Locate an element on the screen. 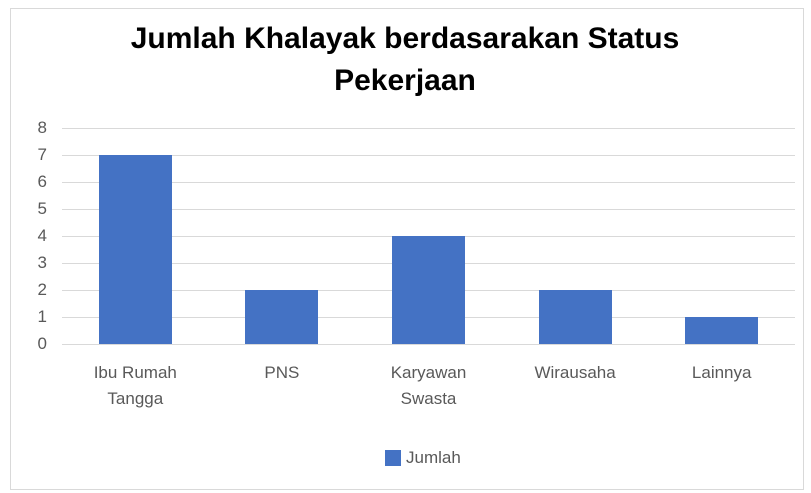 The height and width of the screenshot is (493, 811). y-tick-label: 8 is located at coordinates (42, 127).